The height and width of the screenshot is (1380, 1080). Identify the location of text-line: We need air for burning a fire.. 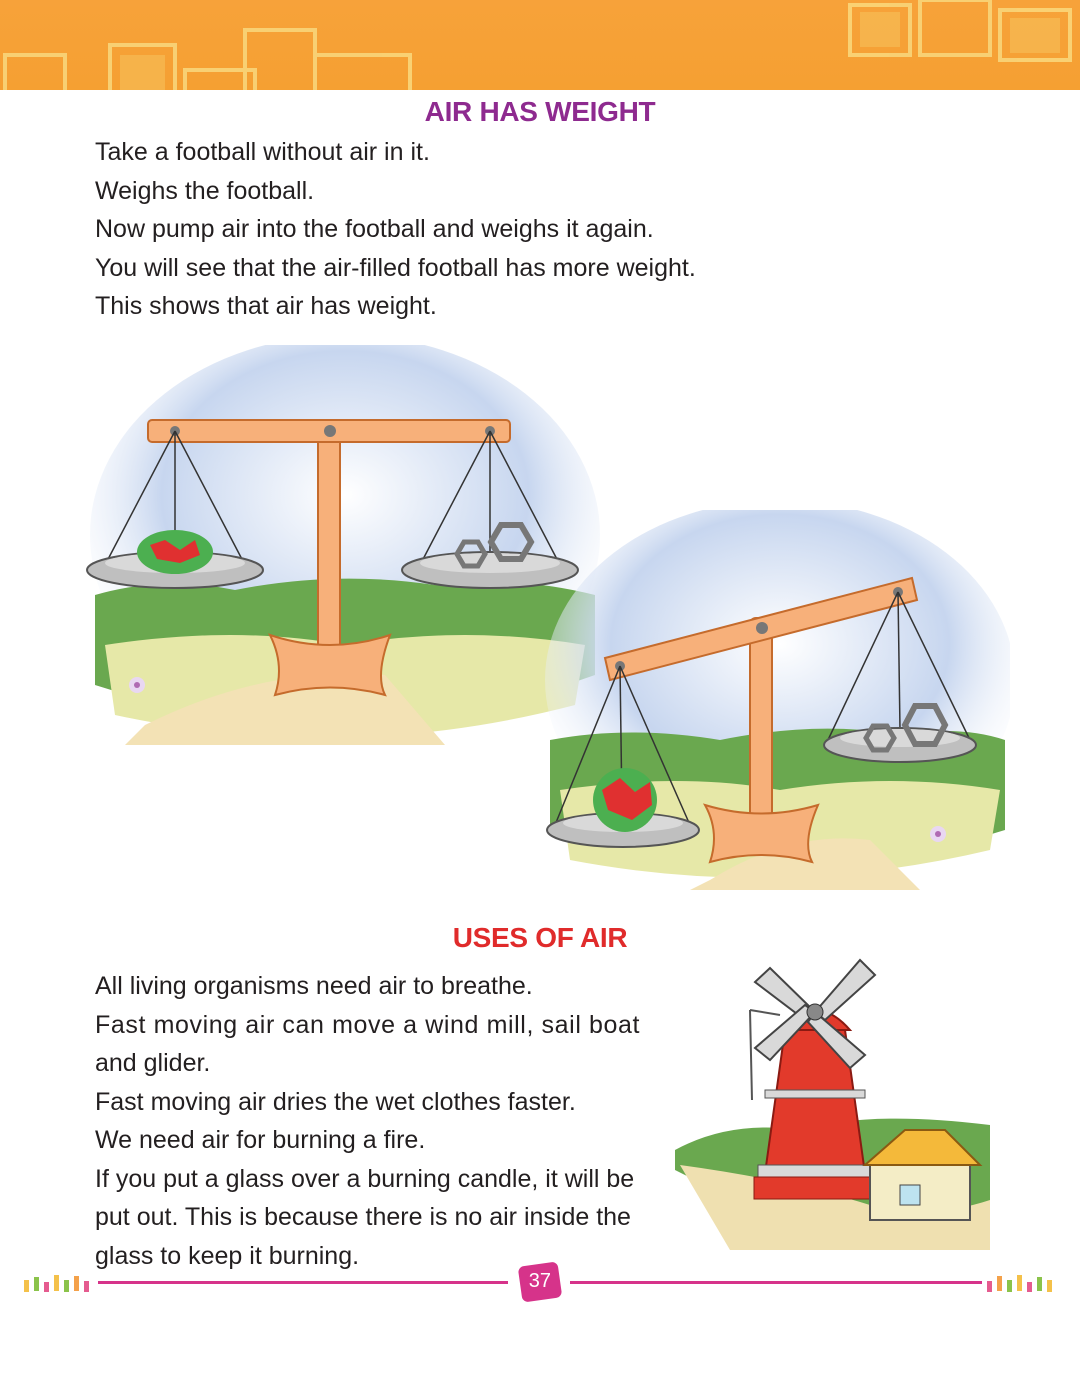
(260, 1140).